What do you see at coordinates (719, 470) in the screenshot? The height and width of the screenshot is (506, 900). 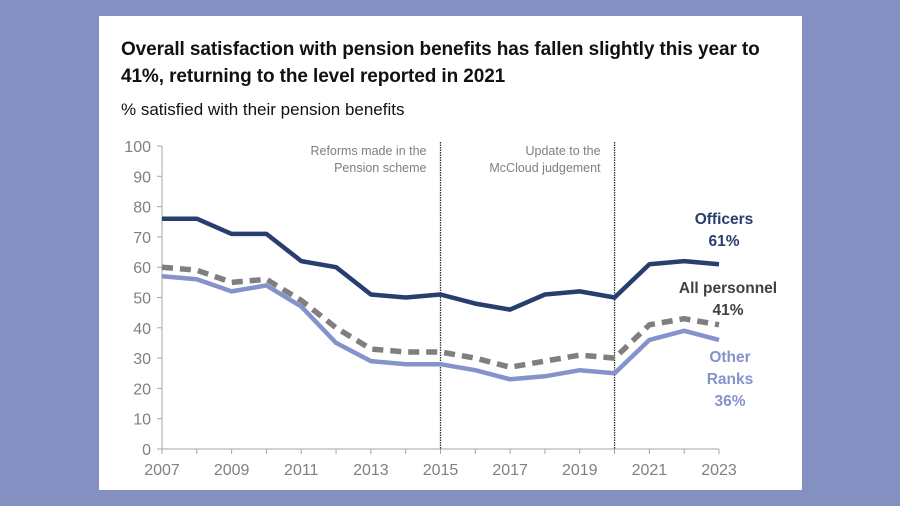 I see `x-tick-label: 2023` at bounding box center [719, 470].